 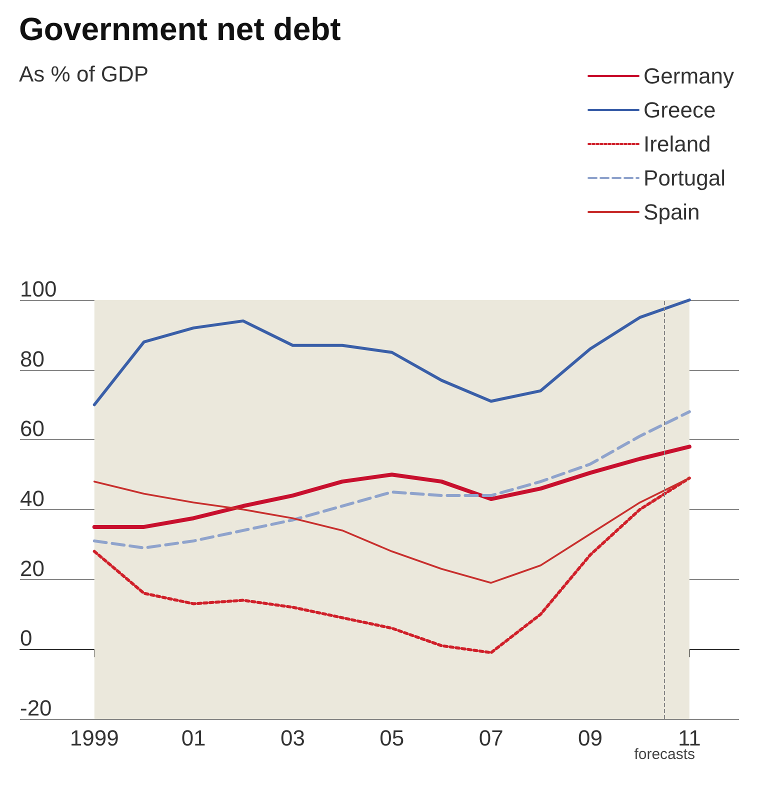 What do you see at coordinates (677, 144) in the screenshot?
I see `legend-label: Ireland` at bounding box center [677, 144].